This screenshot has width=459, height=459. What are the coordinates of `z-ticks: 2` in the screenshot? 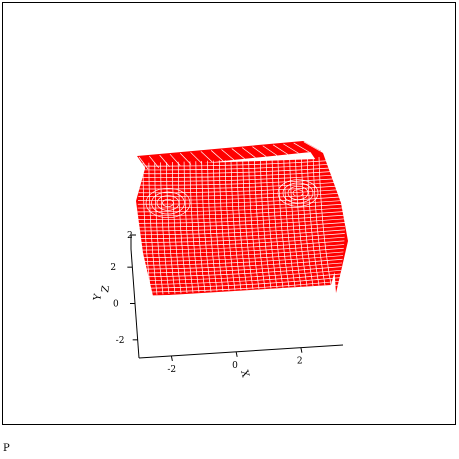 It's located at (131, 236).